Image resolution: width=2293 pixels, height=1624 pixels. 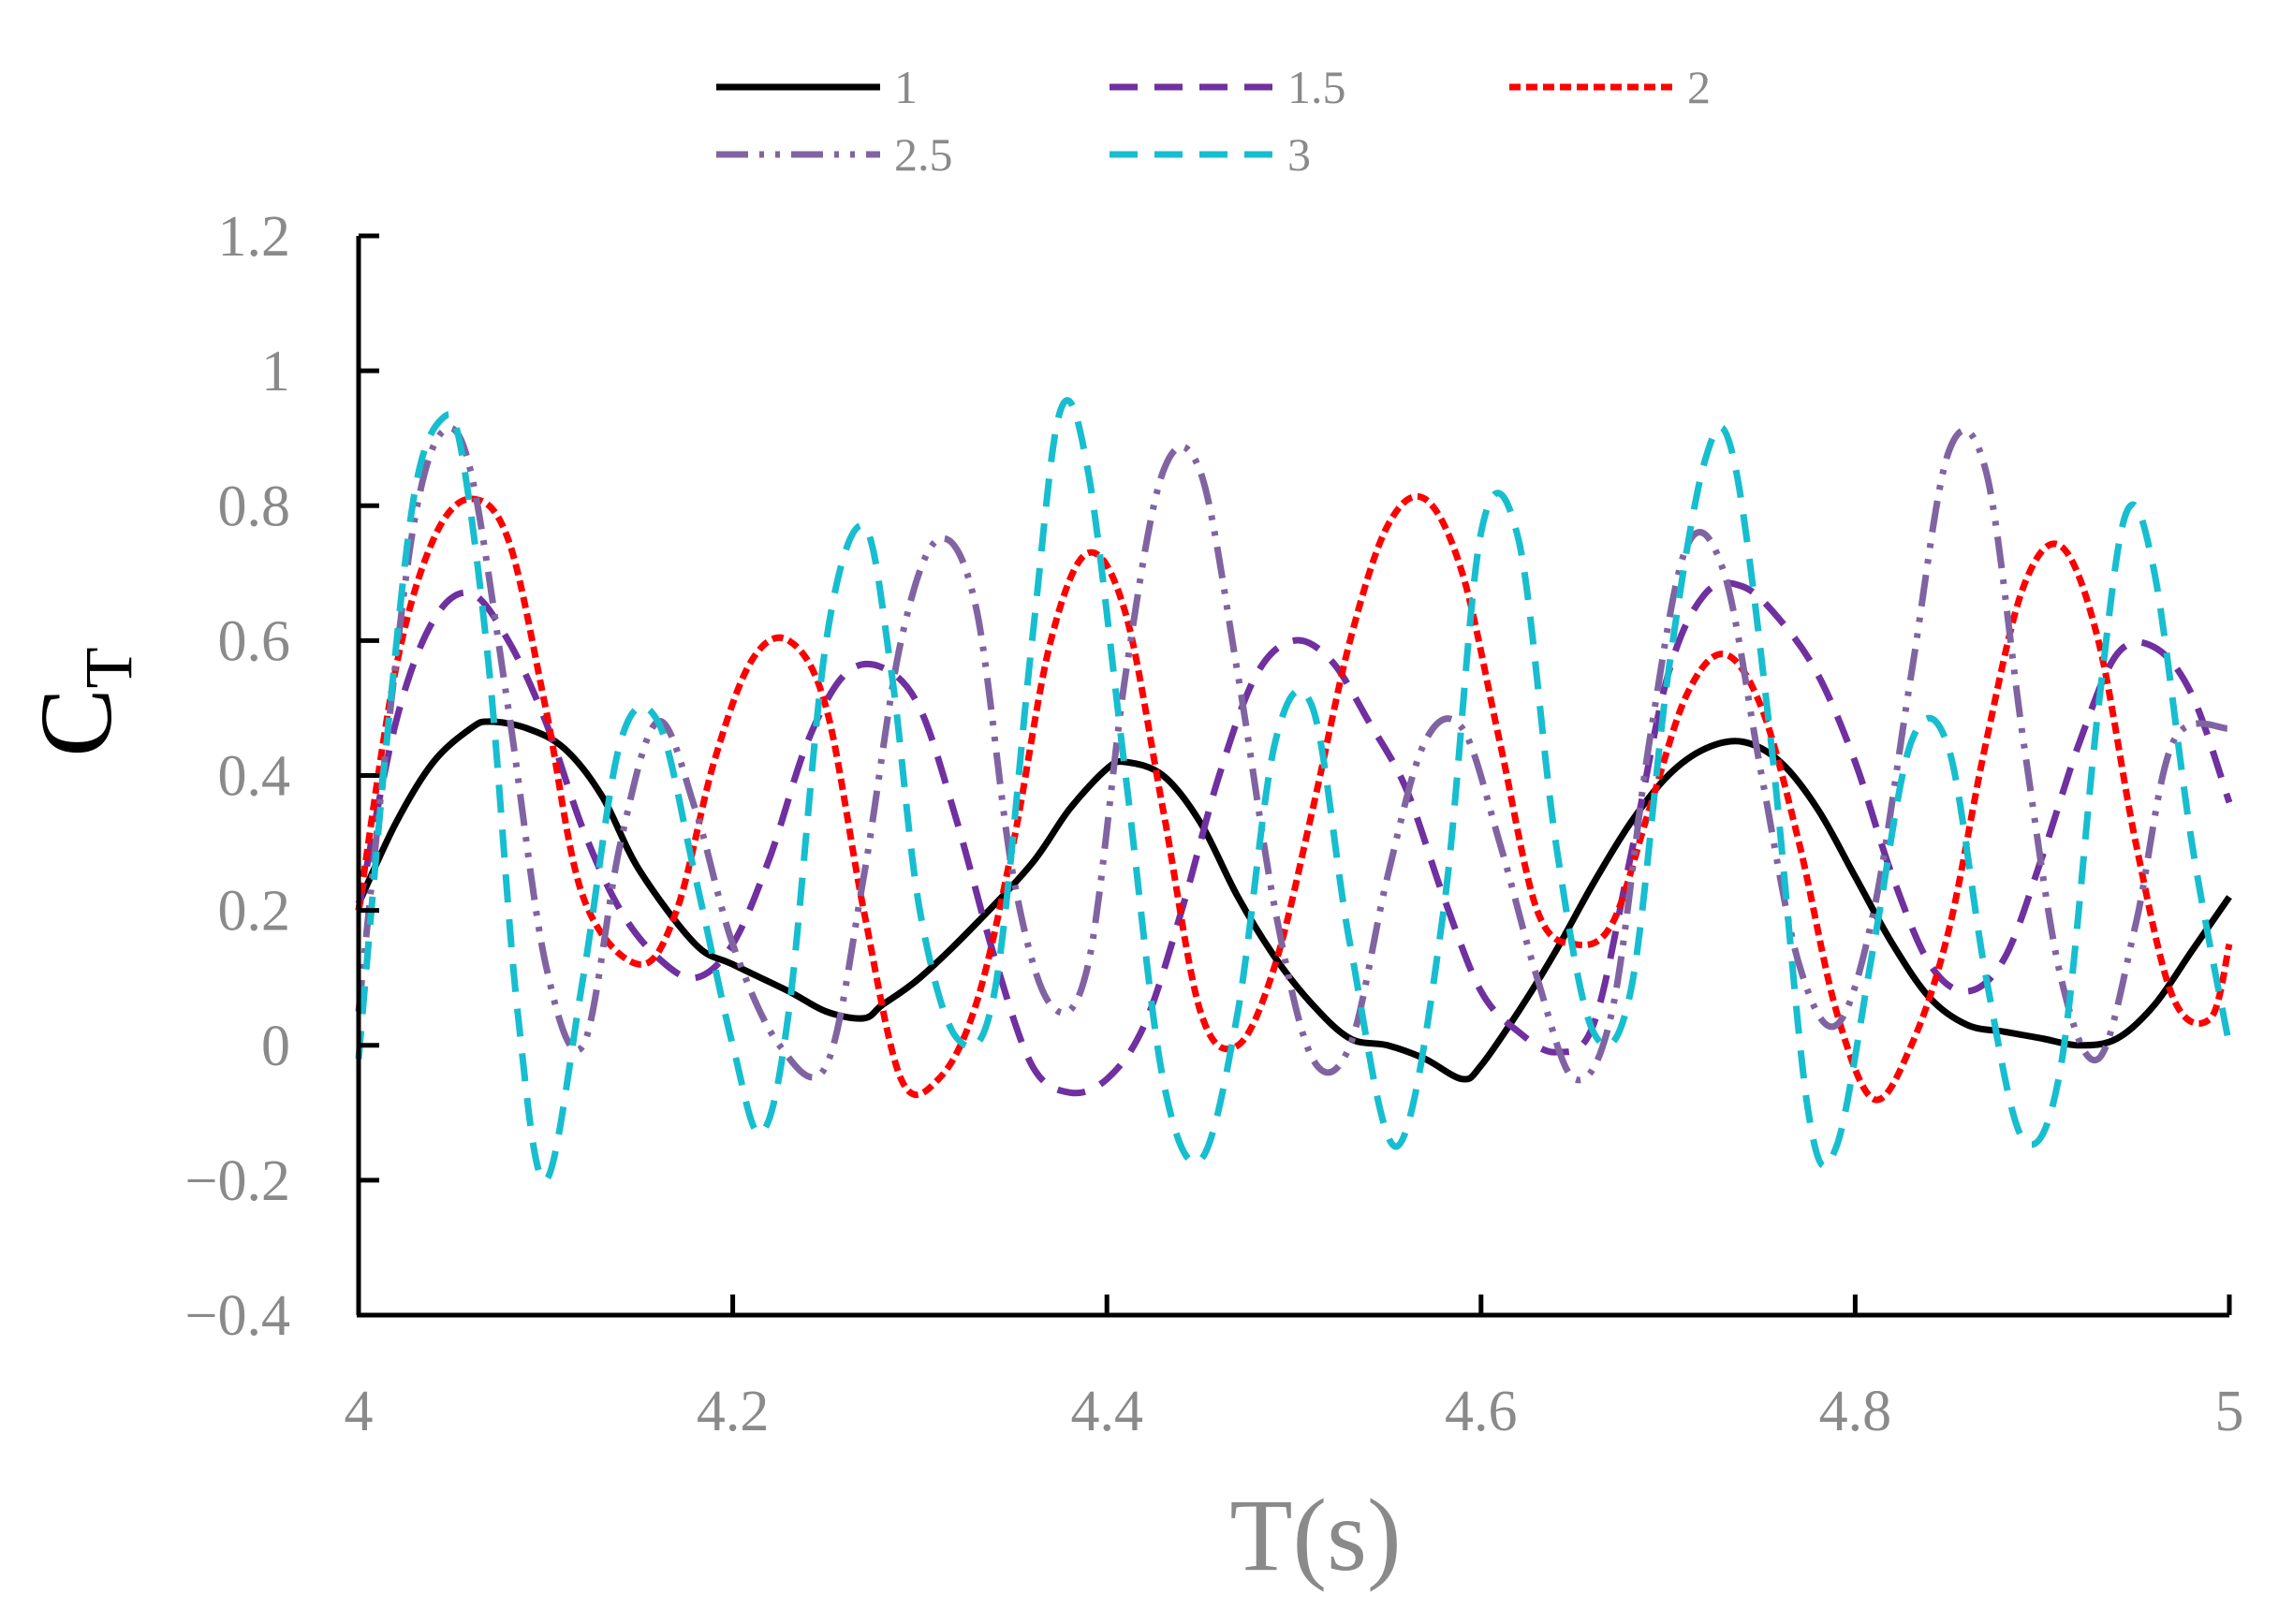 I want to click on y-axis-title: CT, so click(x=82, y=701).